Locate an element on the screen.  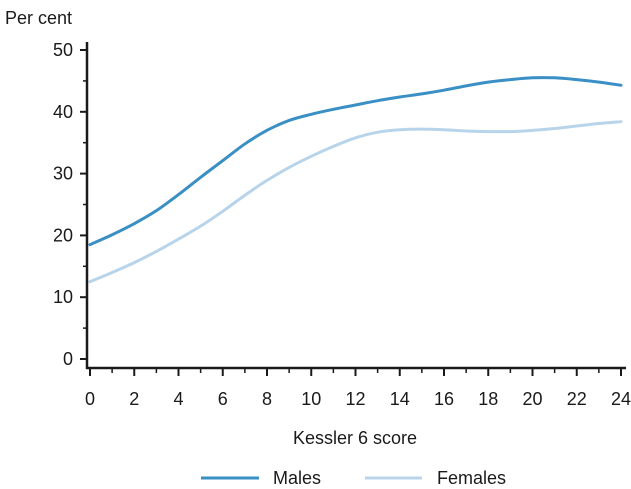
x-tick-label: 18 is located at coordinates (488, 399).